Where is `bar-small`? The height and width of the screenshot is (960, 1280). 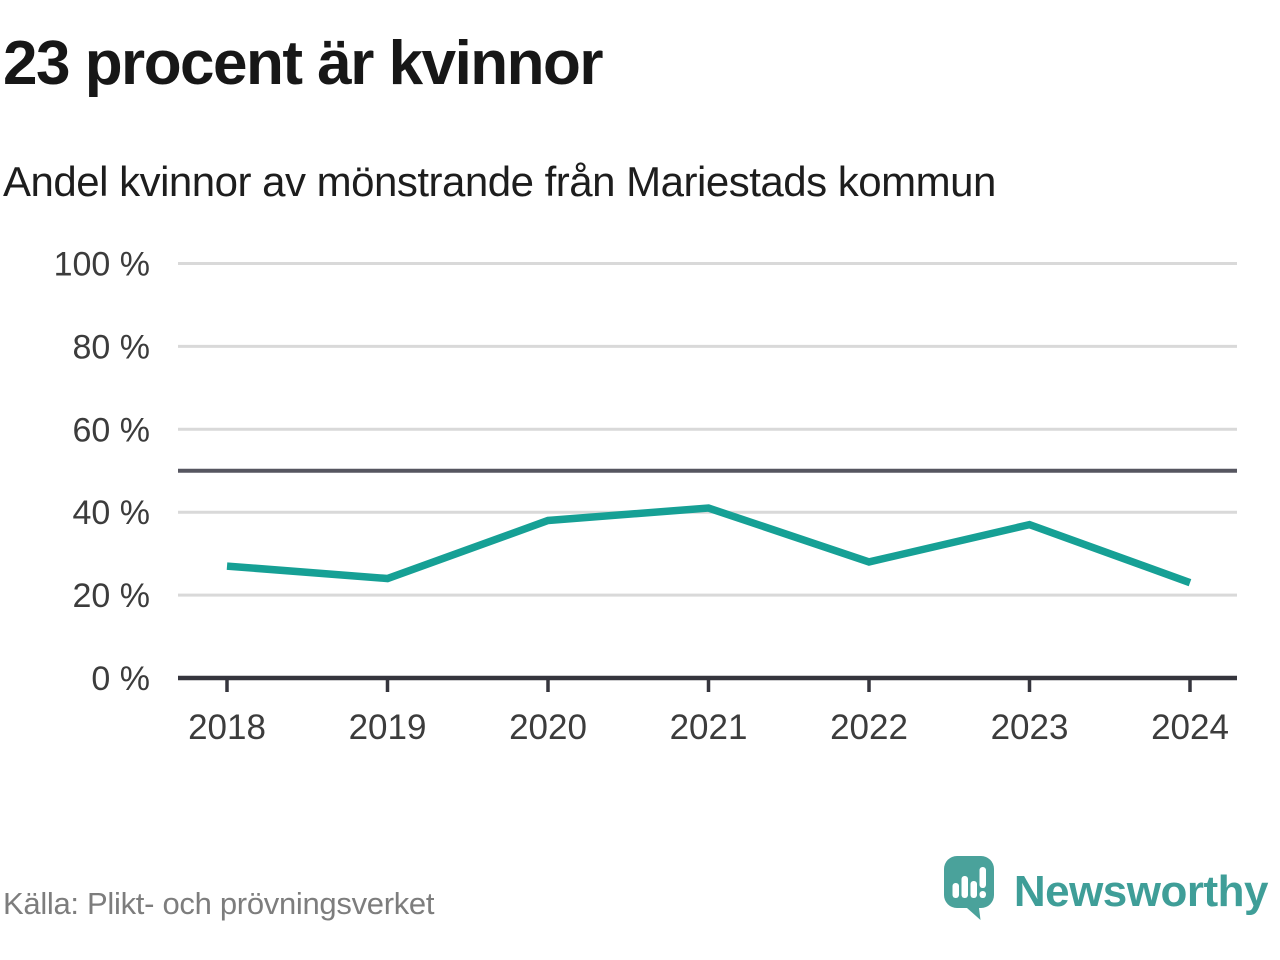
bar-small is located at coordinates (955, 890).